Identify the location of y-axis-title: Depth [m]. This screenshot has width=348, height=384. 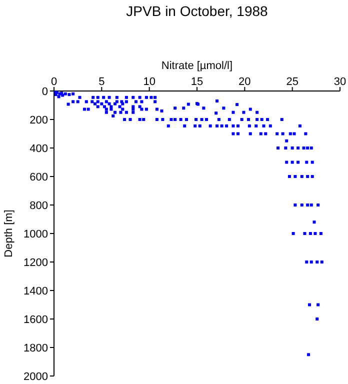
(8, 234).